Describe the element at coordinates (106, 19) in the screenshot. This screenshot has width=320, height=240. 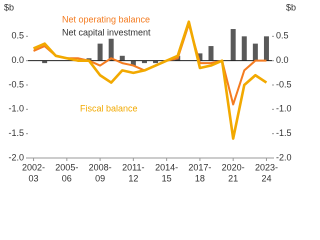
I see `legend-label: Net operating balance` at that location.